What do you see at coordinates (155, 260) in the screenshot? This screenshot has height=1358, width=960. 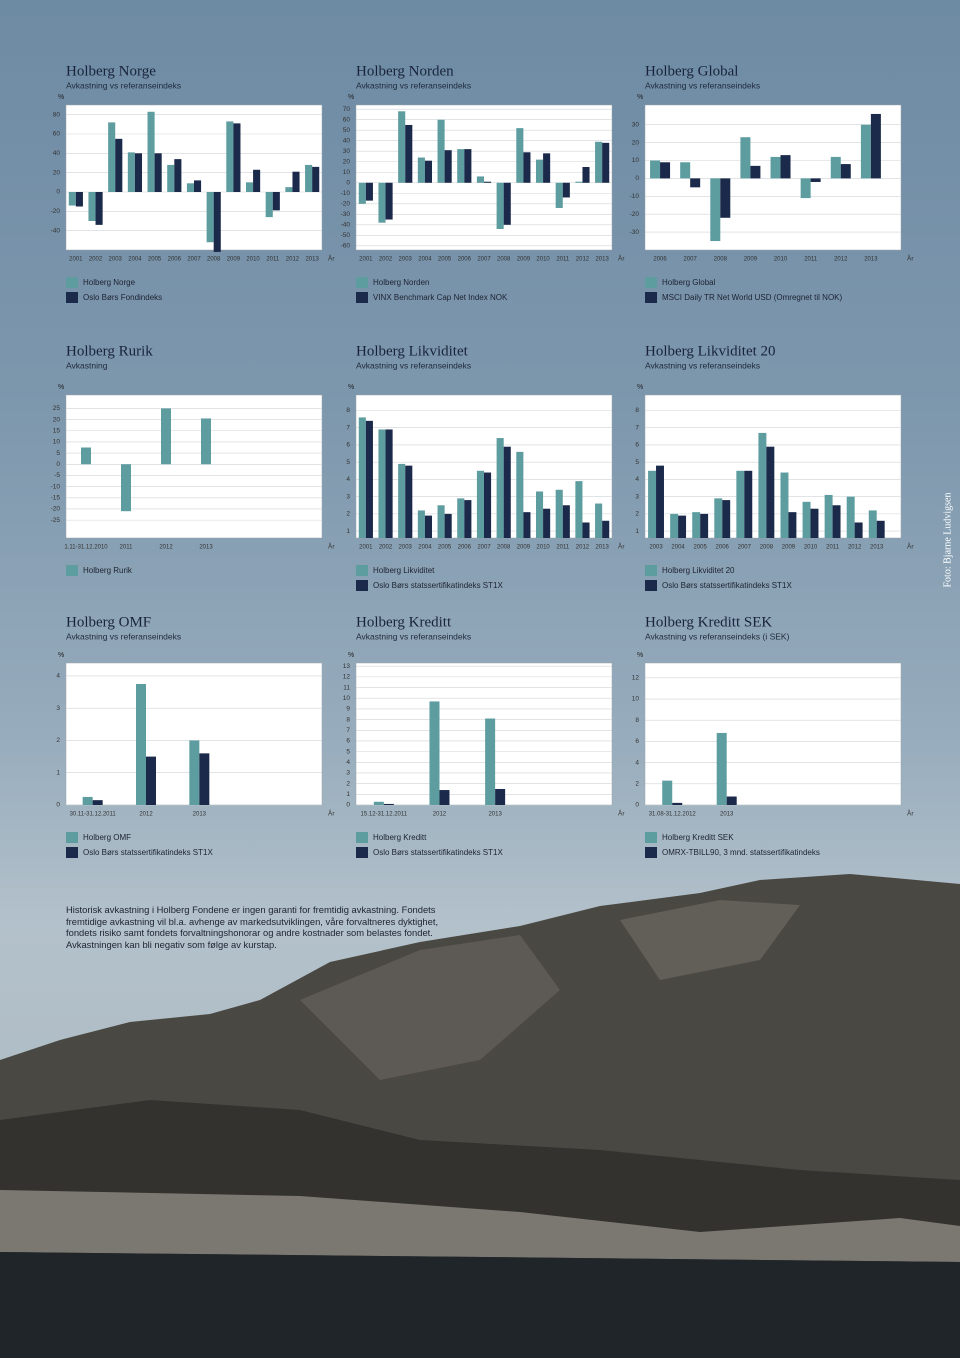 I see `x-tick-label: 2005` at bounding box center [155, 260].